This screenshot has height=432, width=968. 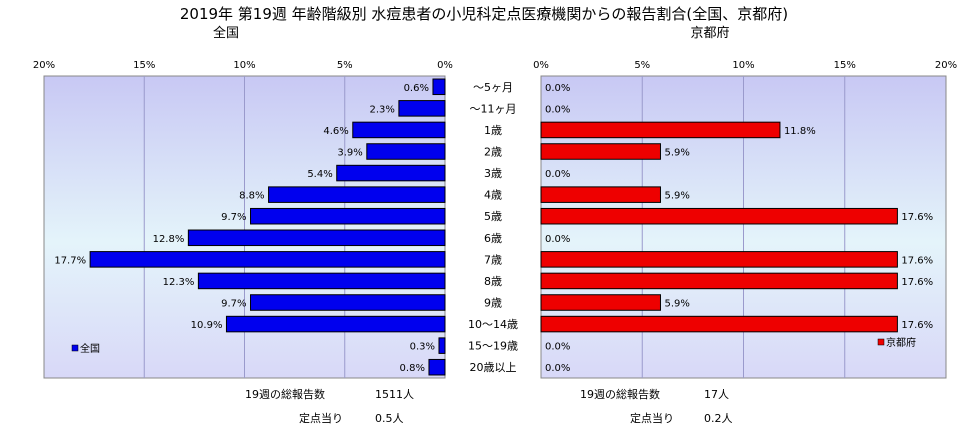 What do you see at coordinates (335, 131) in the screenshot?
I see `left-value-label: 4.6%` at bounding box center [335, 131].